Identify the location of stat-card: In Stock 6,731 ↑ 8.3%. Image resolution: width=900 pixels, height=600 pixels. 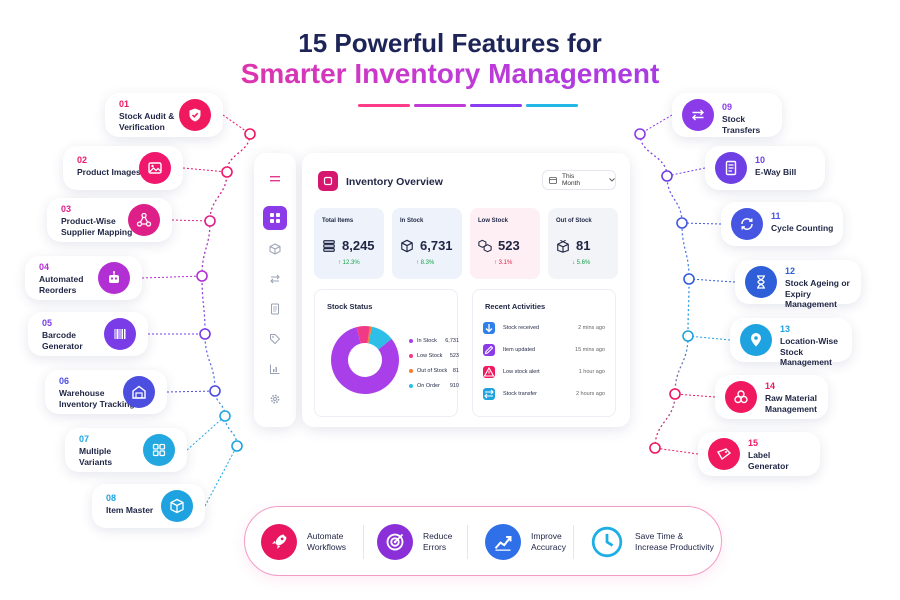
(427, 243).